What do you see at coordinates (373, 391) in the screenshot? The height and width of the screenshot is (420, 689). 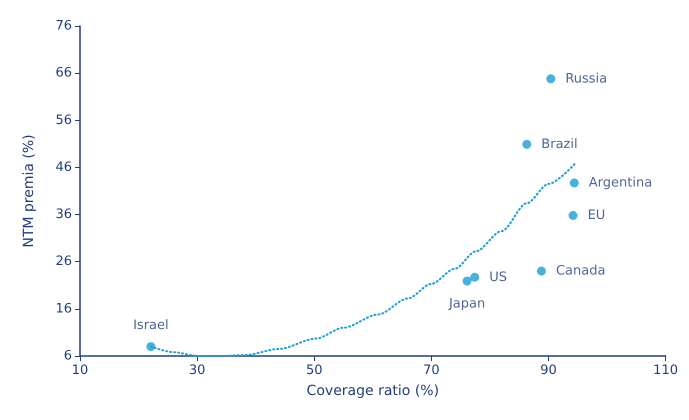 I see `x-axis-title: Coverage ratio (%)` at bounding box center [373, 391].